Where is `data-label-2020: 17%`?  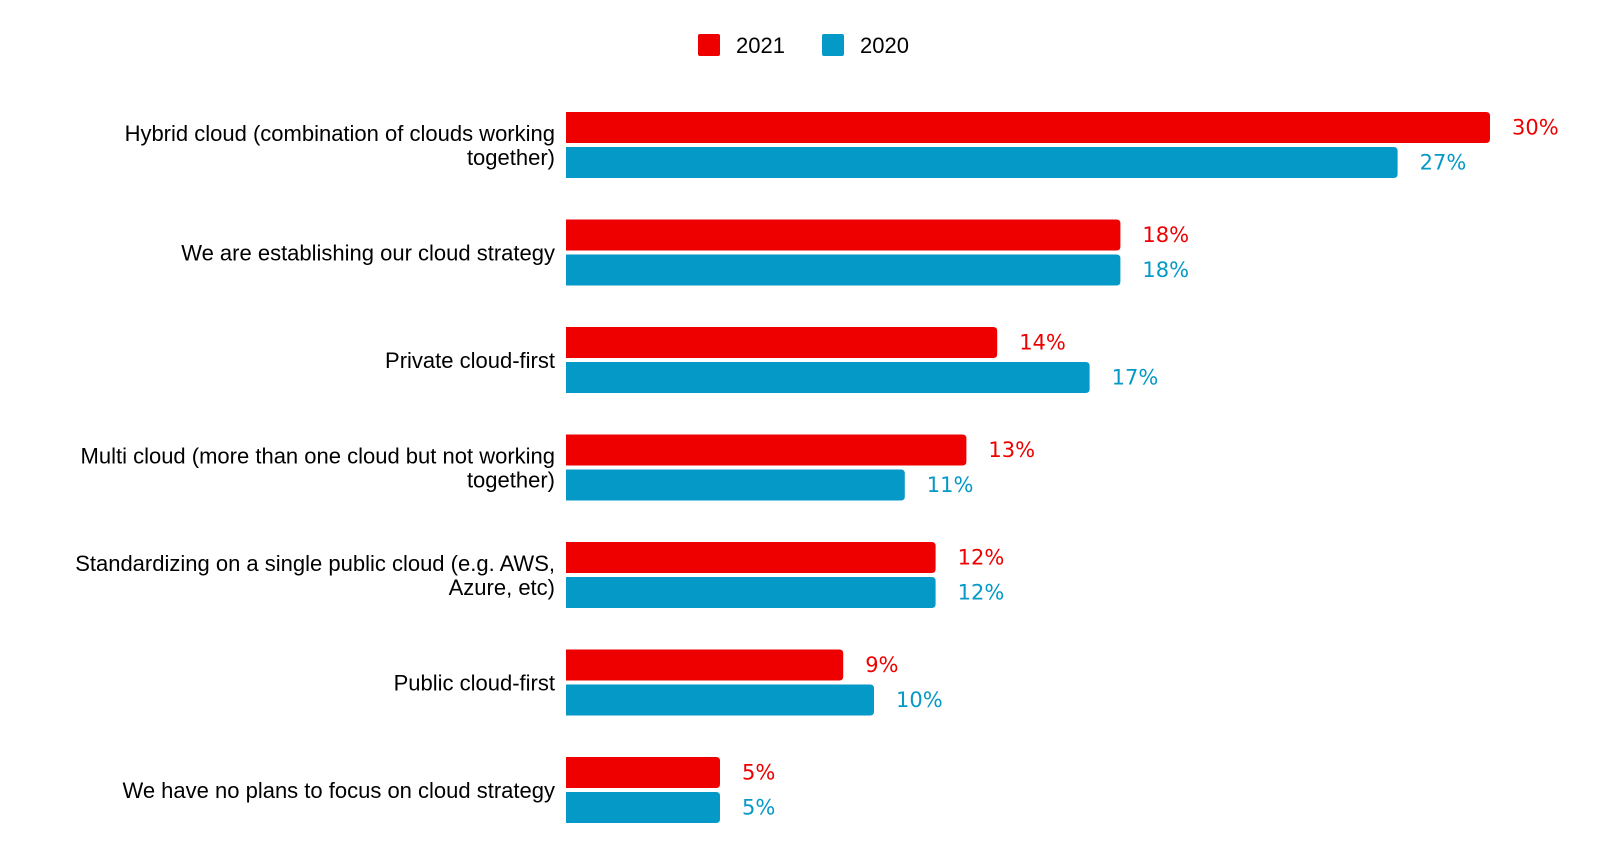
data-label-2020: 17% is located at coordinates (1135, 378).